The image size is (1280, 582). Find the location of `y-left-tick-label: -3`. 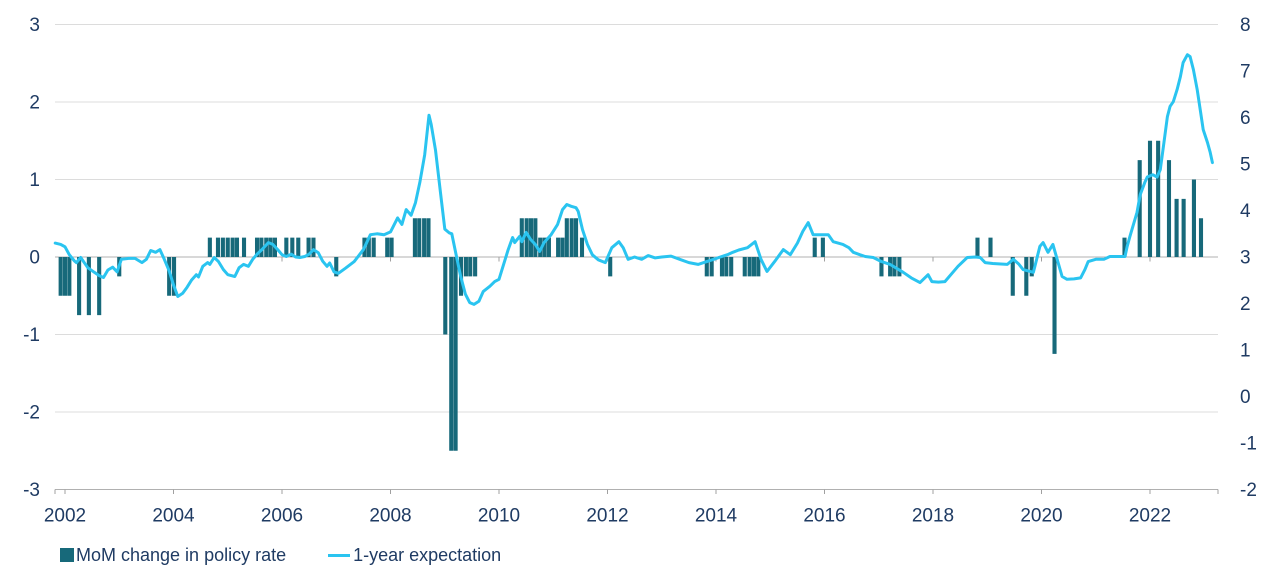

y-left-tick-label: -3 is located at coordinates (31, 490).